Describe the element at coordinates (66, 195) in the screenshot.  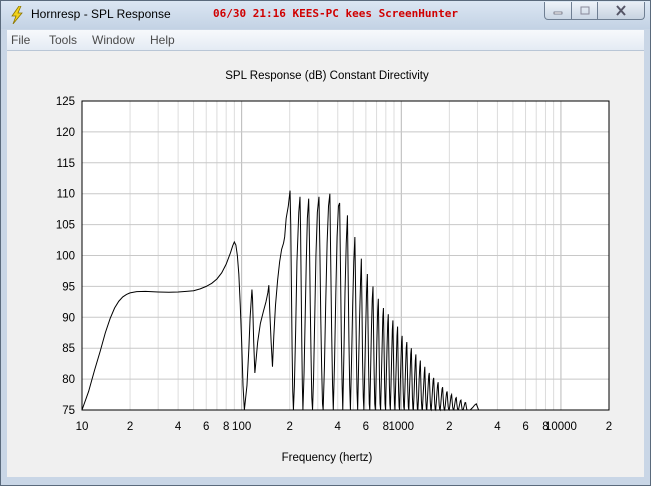
I see `y-tick-label: 110` at that location.